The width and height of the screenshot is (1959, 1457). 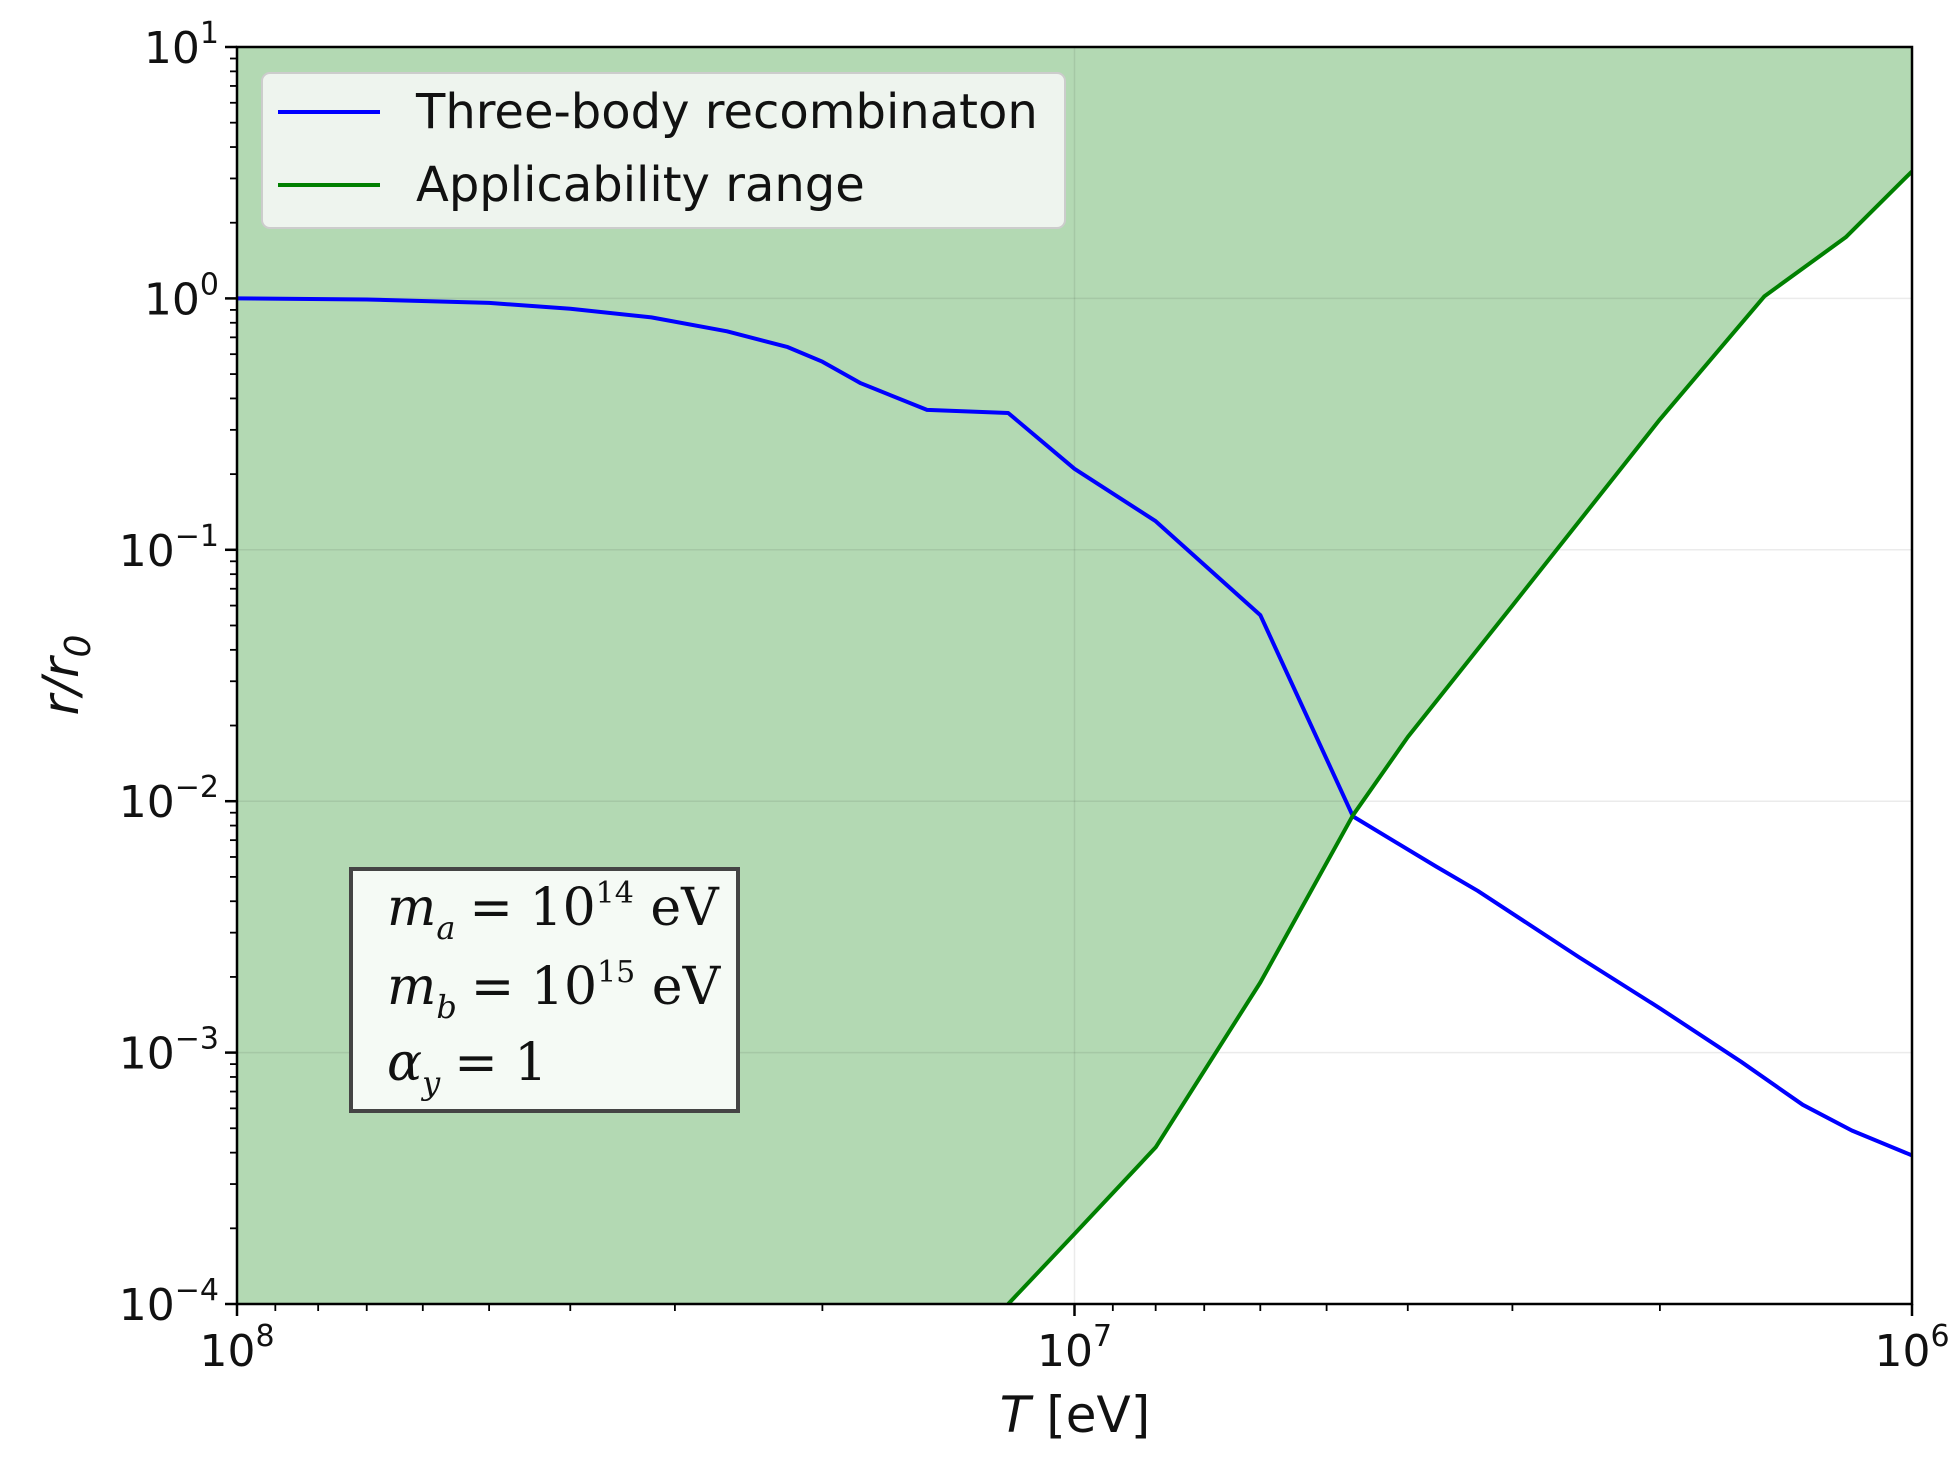 What do you see at coordinates (1075, 1415) in the screenshot?
I see `x-axis-title: T [eV]` at bounding box center [1075, 1415].